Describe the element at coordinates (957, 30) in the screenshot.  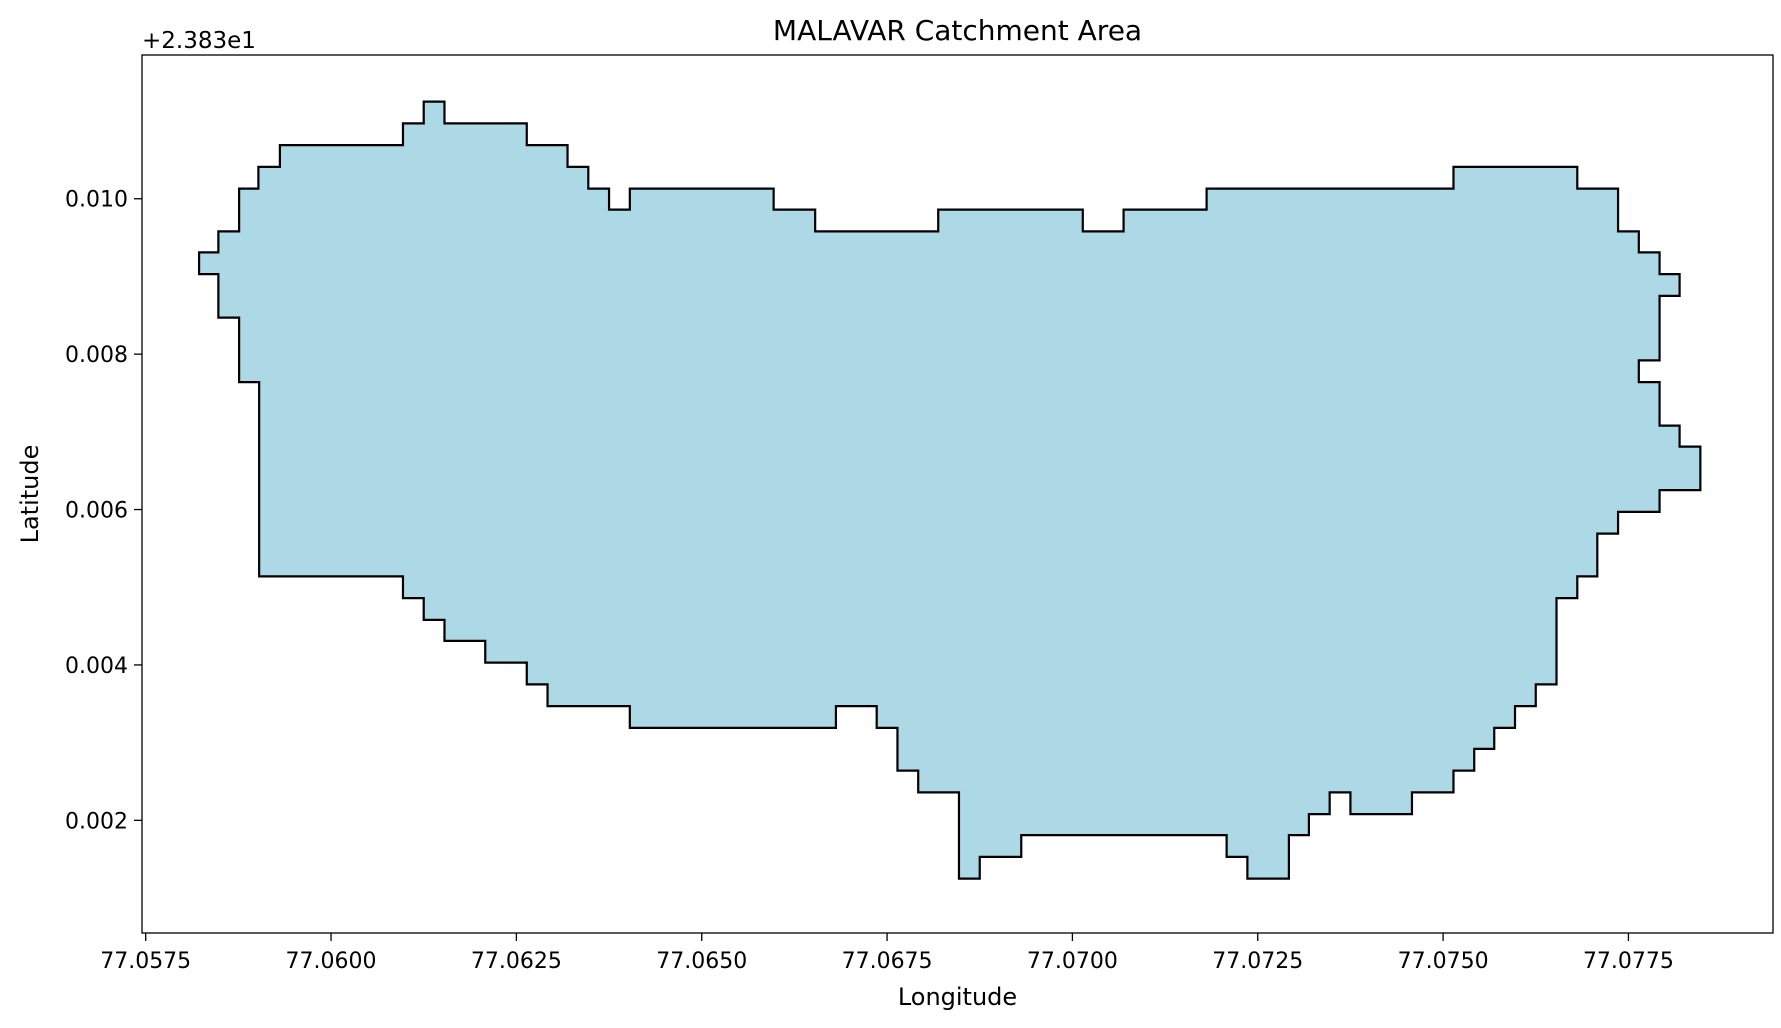
I see `chart-title: MALAVAR Catchment Area` at that location.